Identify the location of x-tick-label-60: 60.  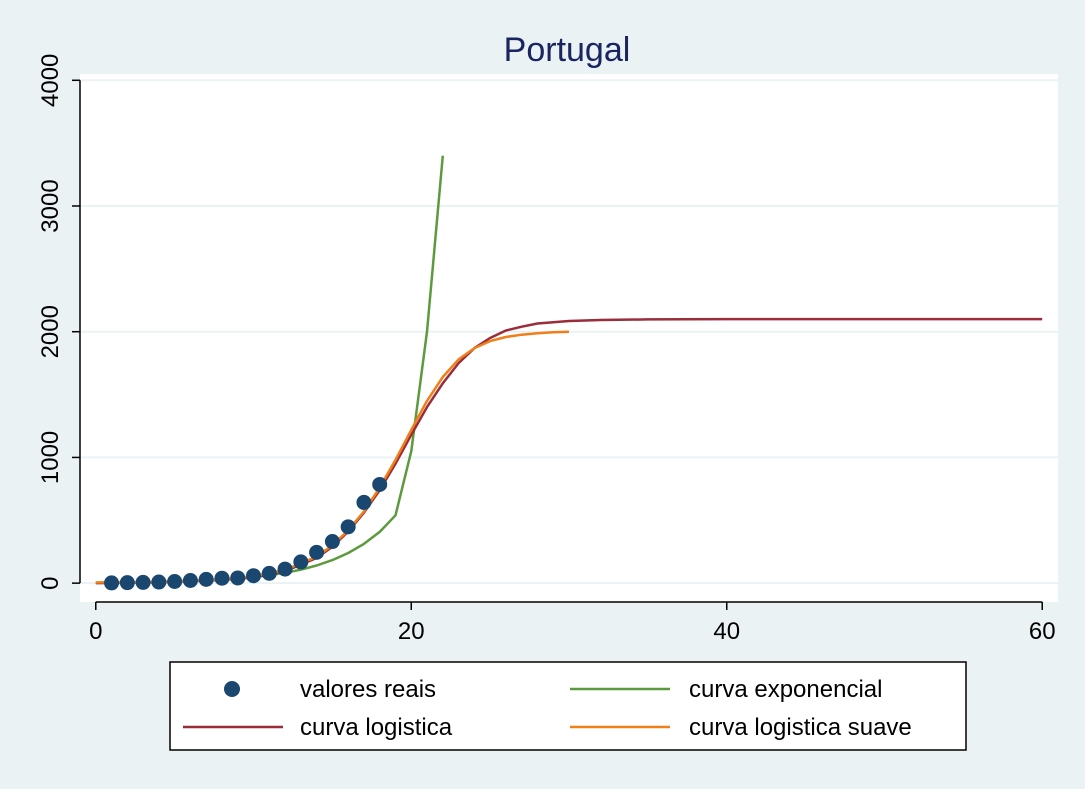
(1042, 631).